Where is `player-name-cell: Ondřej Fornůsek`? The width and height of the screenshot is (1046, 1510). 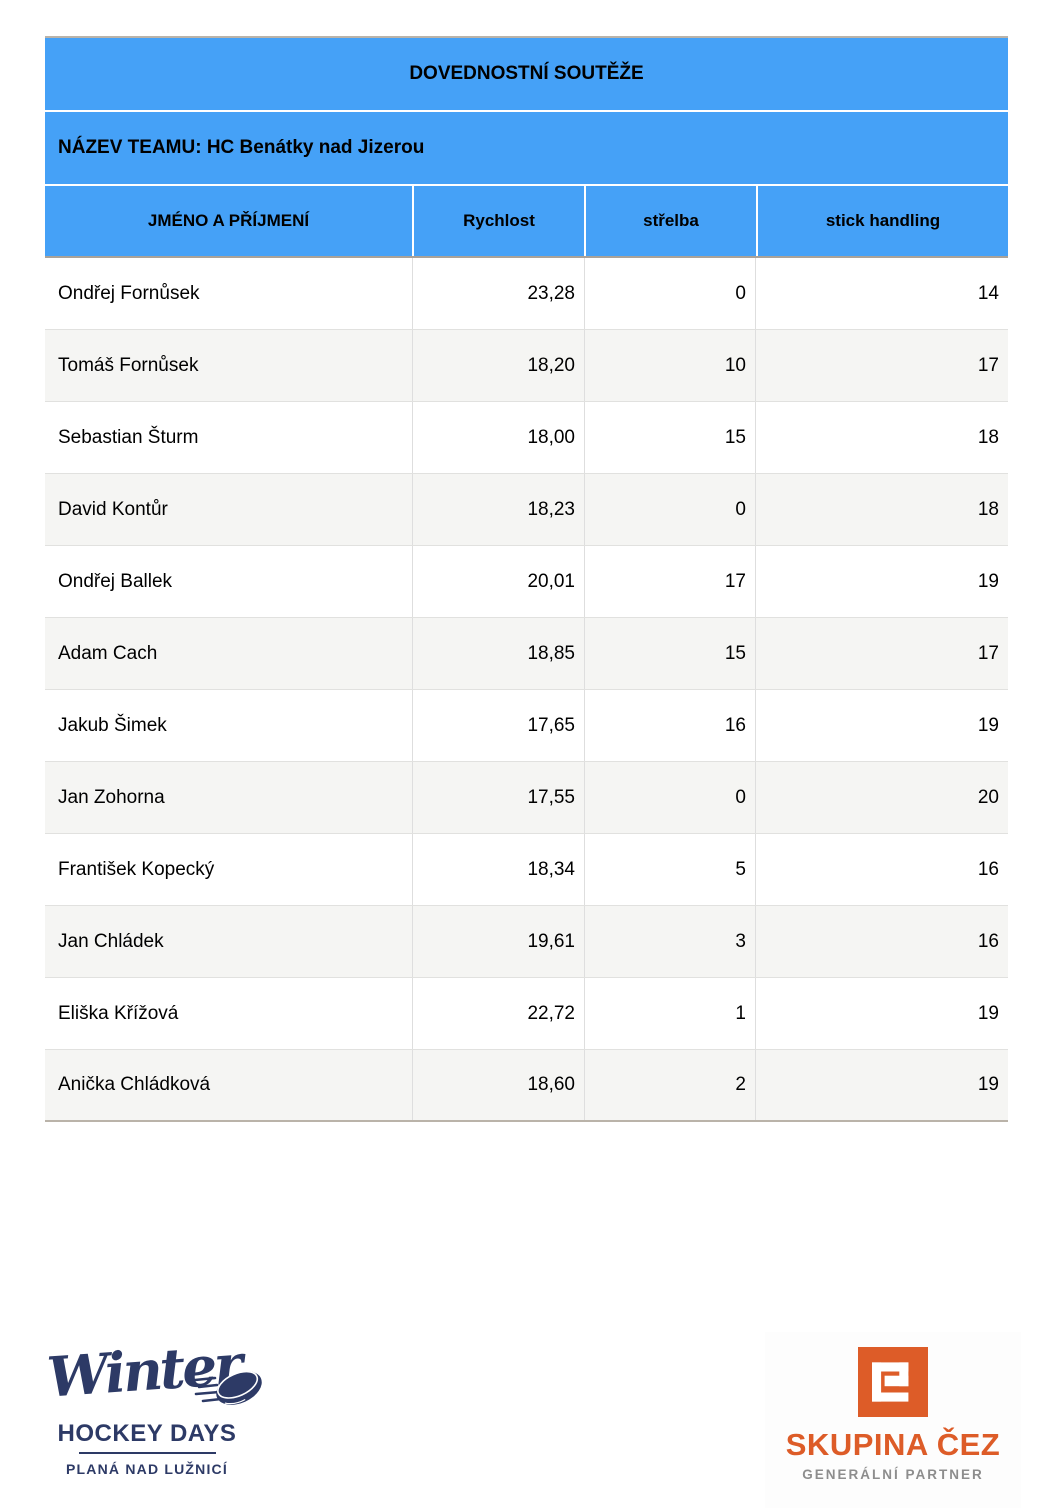 player-name-cell: Ondřej Fornůsek is located at coordinates (229, 293).